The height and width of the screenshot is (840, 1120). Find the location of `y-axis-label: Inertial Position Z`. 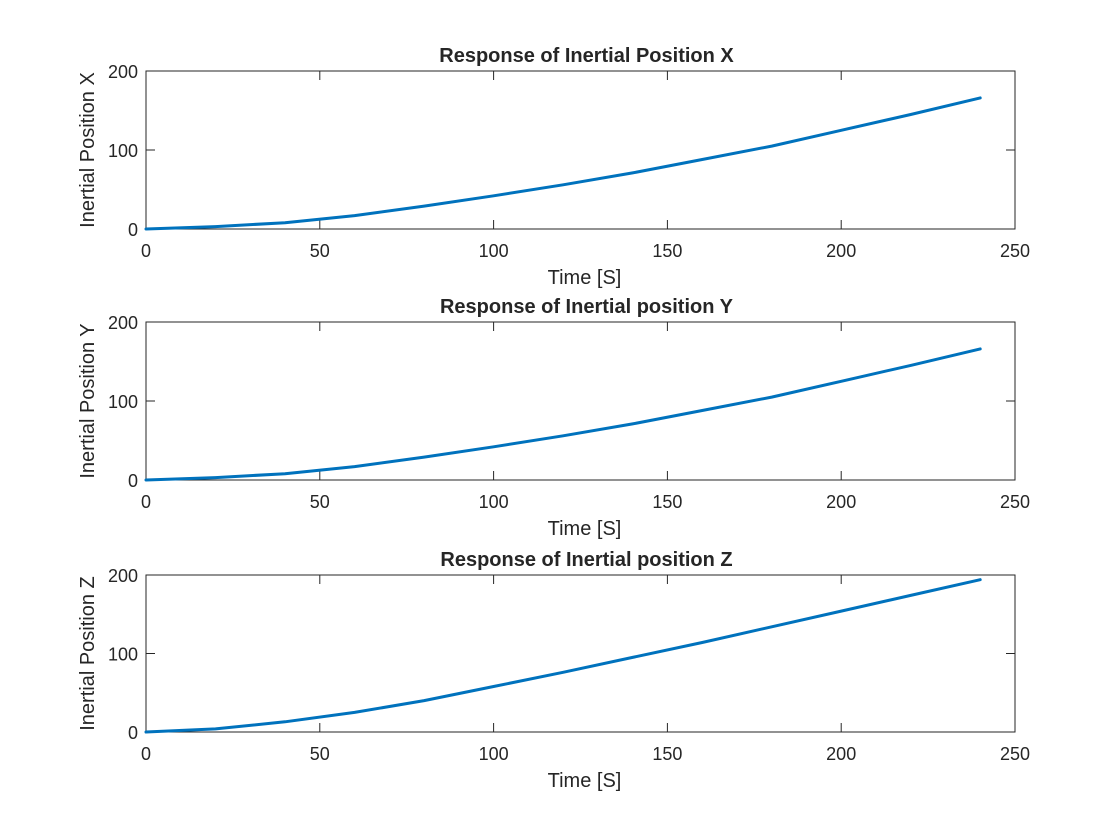

y-axis-label: Inertial Position Z is located at coordinates (88, 653).